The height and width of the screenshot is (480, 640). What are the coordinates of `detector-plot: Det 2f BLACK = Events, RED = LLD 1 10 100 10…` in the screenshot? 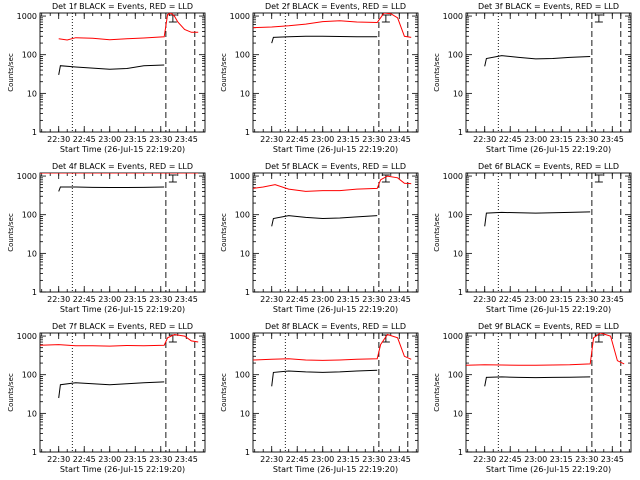 It's located at (319, 78).